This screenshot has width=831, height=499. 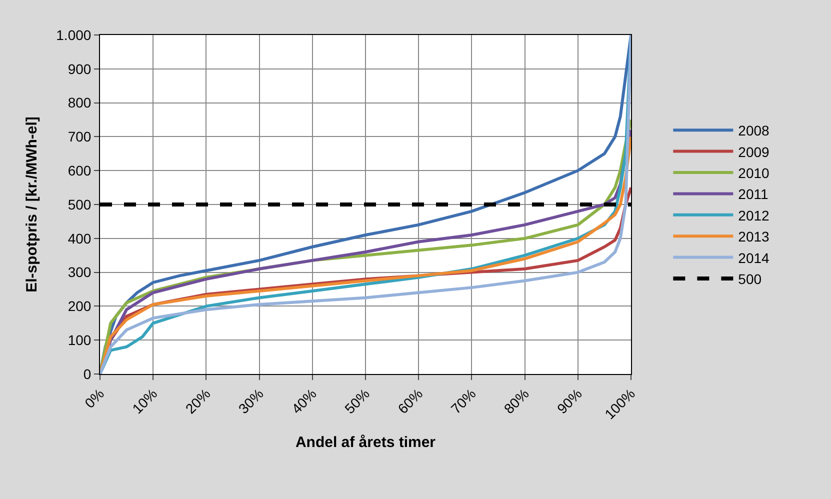 I want to click on legend-label: 2008, so click(x=754, y=130).